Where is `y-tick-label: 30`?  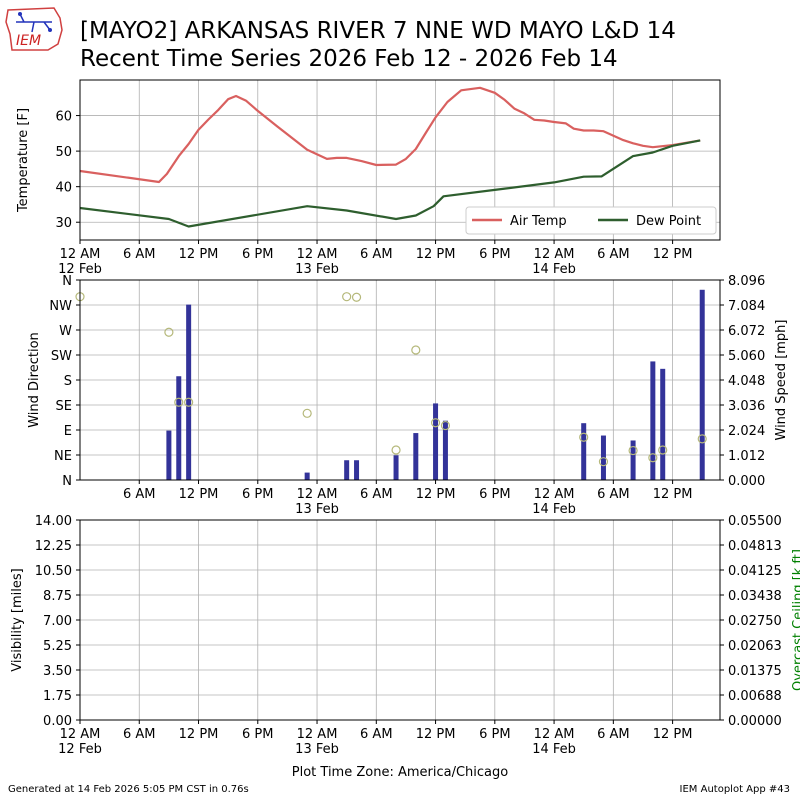
y-tick-label: 30 is located at coordinates (63, 223).